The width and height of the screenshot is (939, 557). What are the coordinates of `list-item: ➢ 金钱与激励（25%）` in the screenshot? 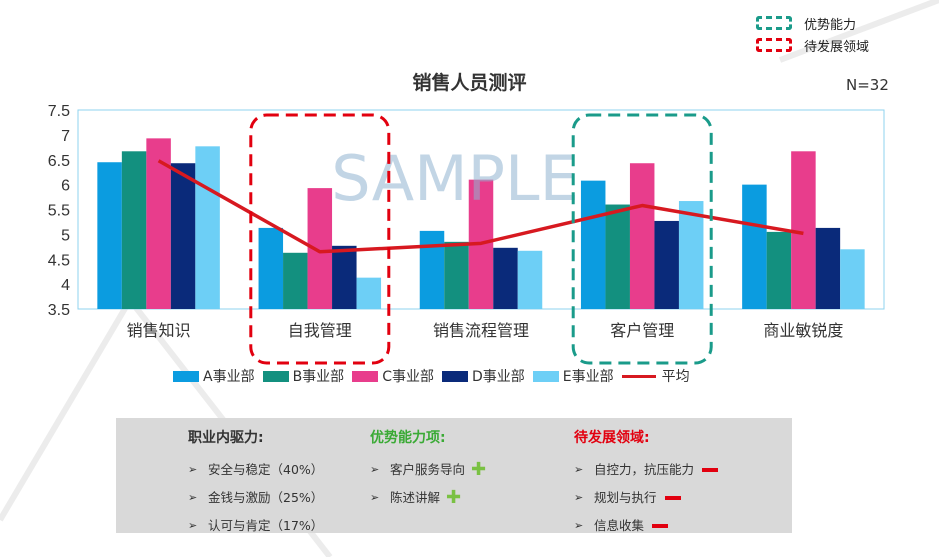 It's located at (255, 498).